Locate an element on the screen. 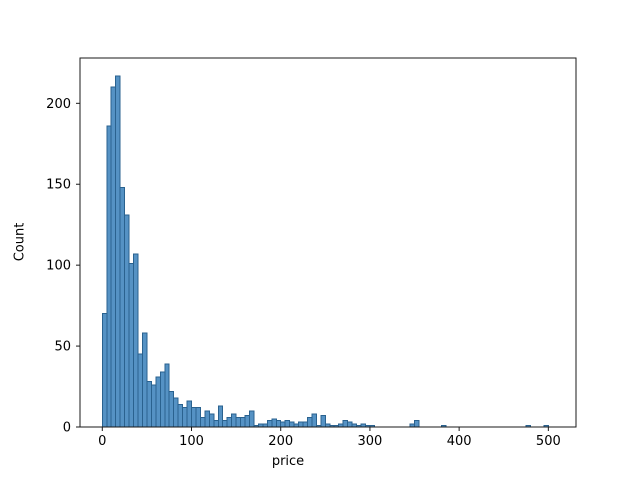 Image resolution: width=640 pixels, height=480 pixels. x-tick-label: 400 is located at coordinates (459, 441).